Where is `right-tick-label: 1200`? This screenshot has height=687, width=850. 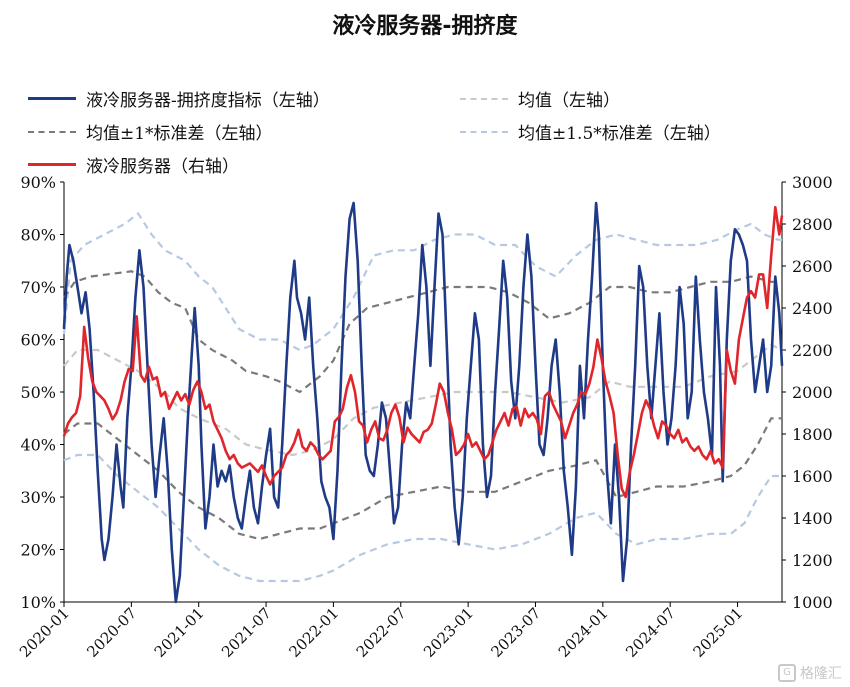
right-tick-label: 1200 is located at coordinates (812, 560).